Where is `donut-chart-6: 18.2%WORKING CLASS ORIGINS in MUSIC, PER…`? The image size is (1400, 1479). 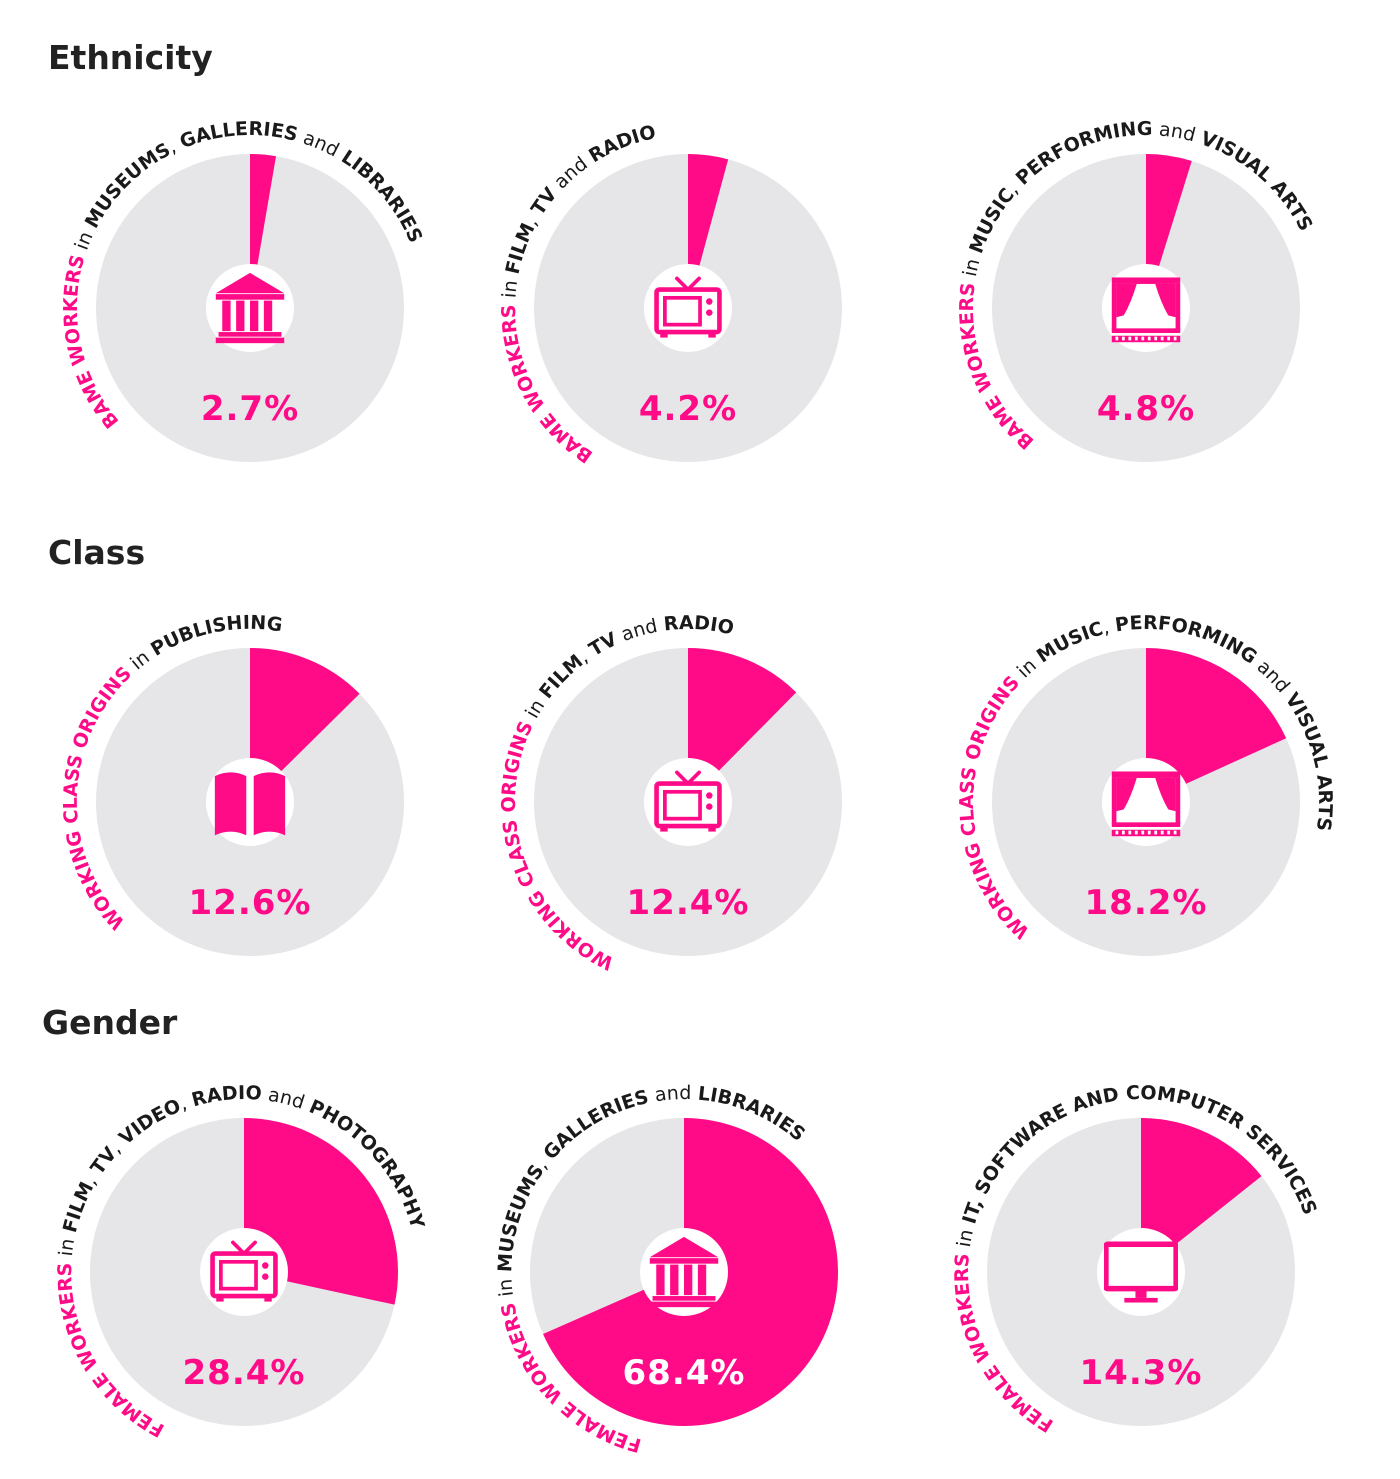
donut-chart-6: 18.2%WORKING CLASS ORIGINS in MUSIC, PER… is located at coordinates (1146, 784).